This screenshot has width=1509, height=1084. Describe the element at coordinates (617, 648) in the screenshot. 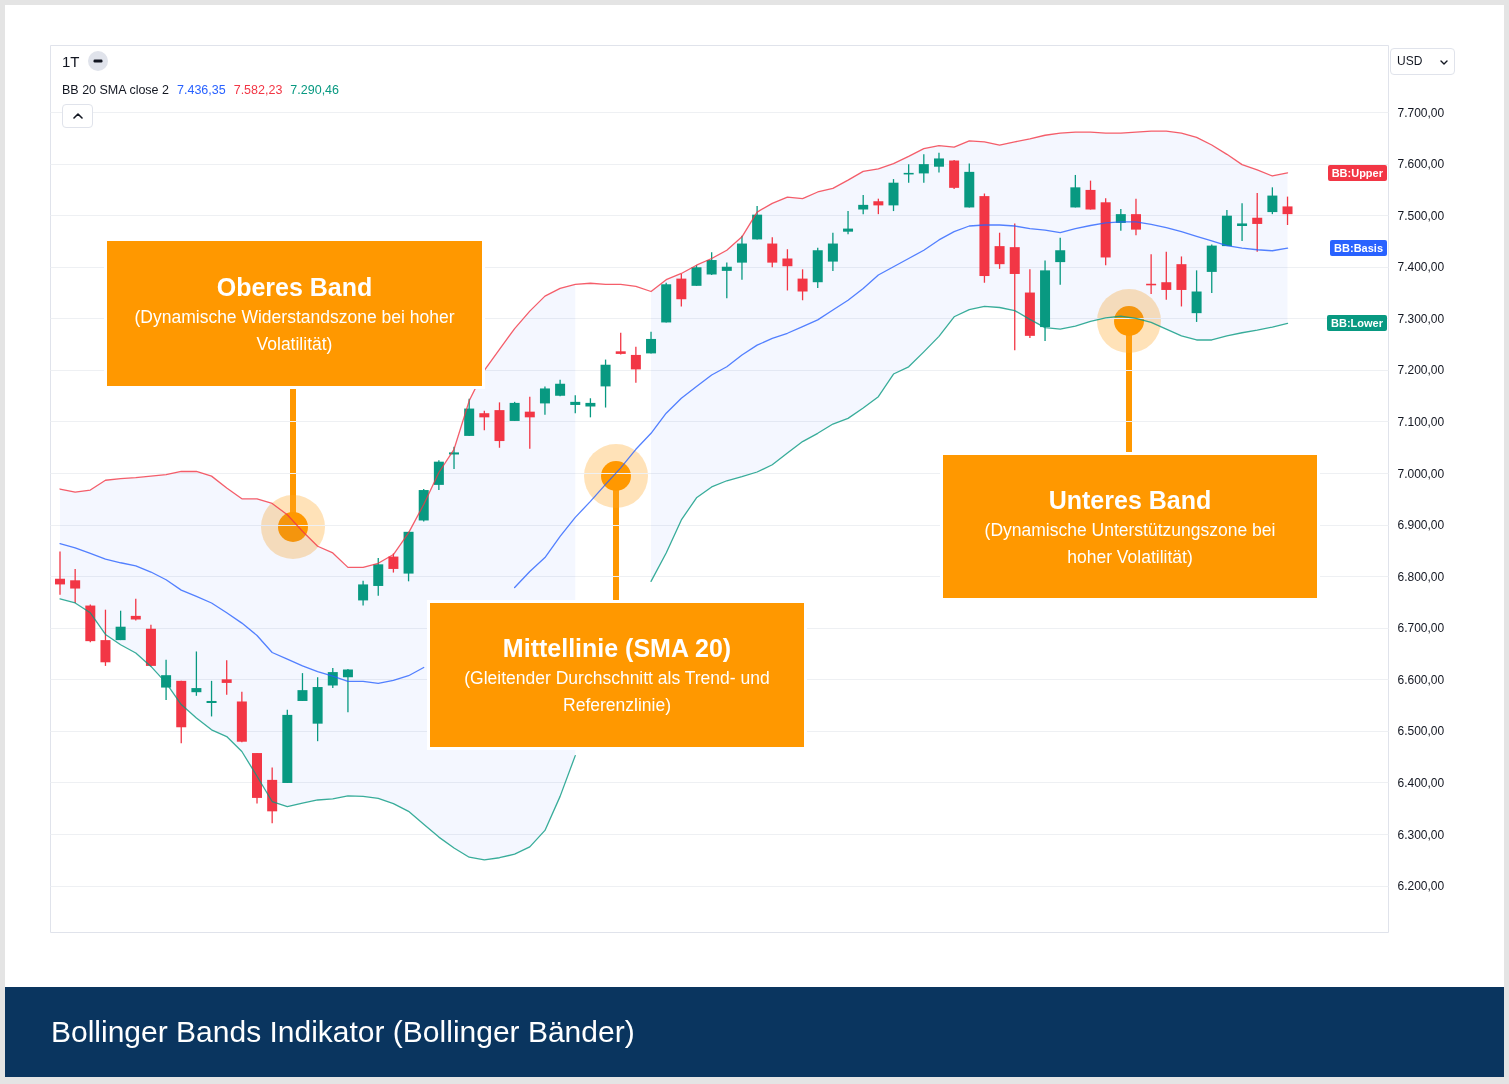

I see `annotation: Mittellinie (SMA 20)` at that location.